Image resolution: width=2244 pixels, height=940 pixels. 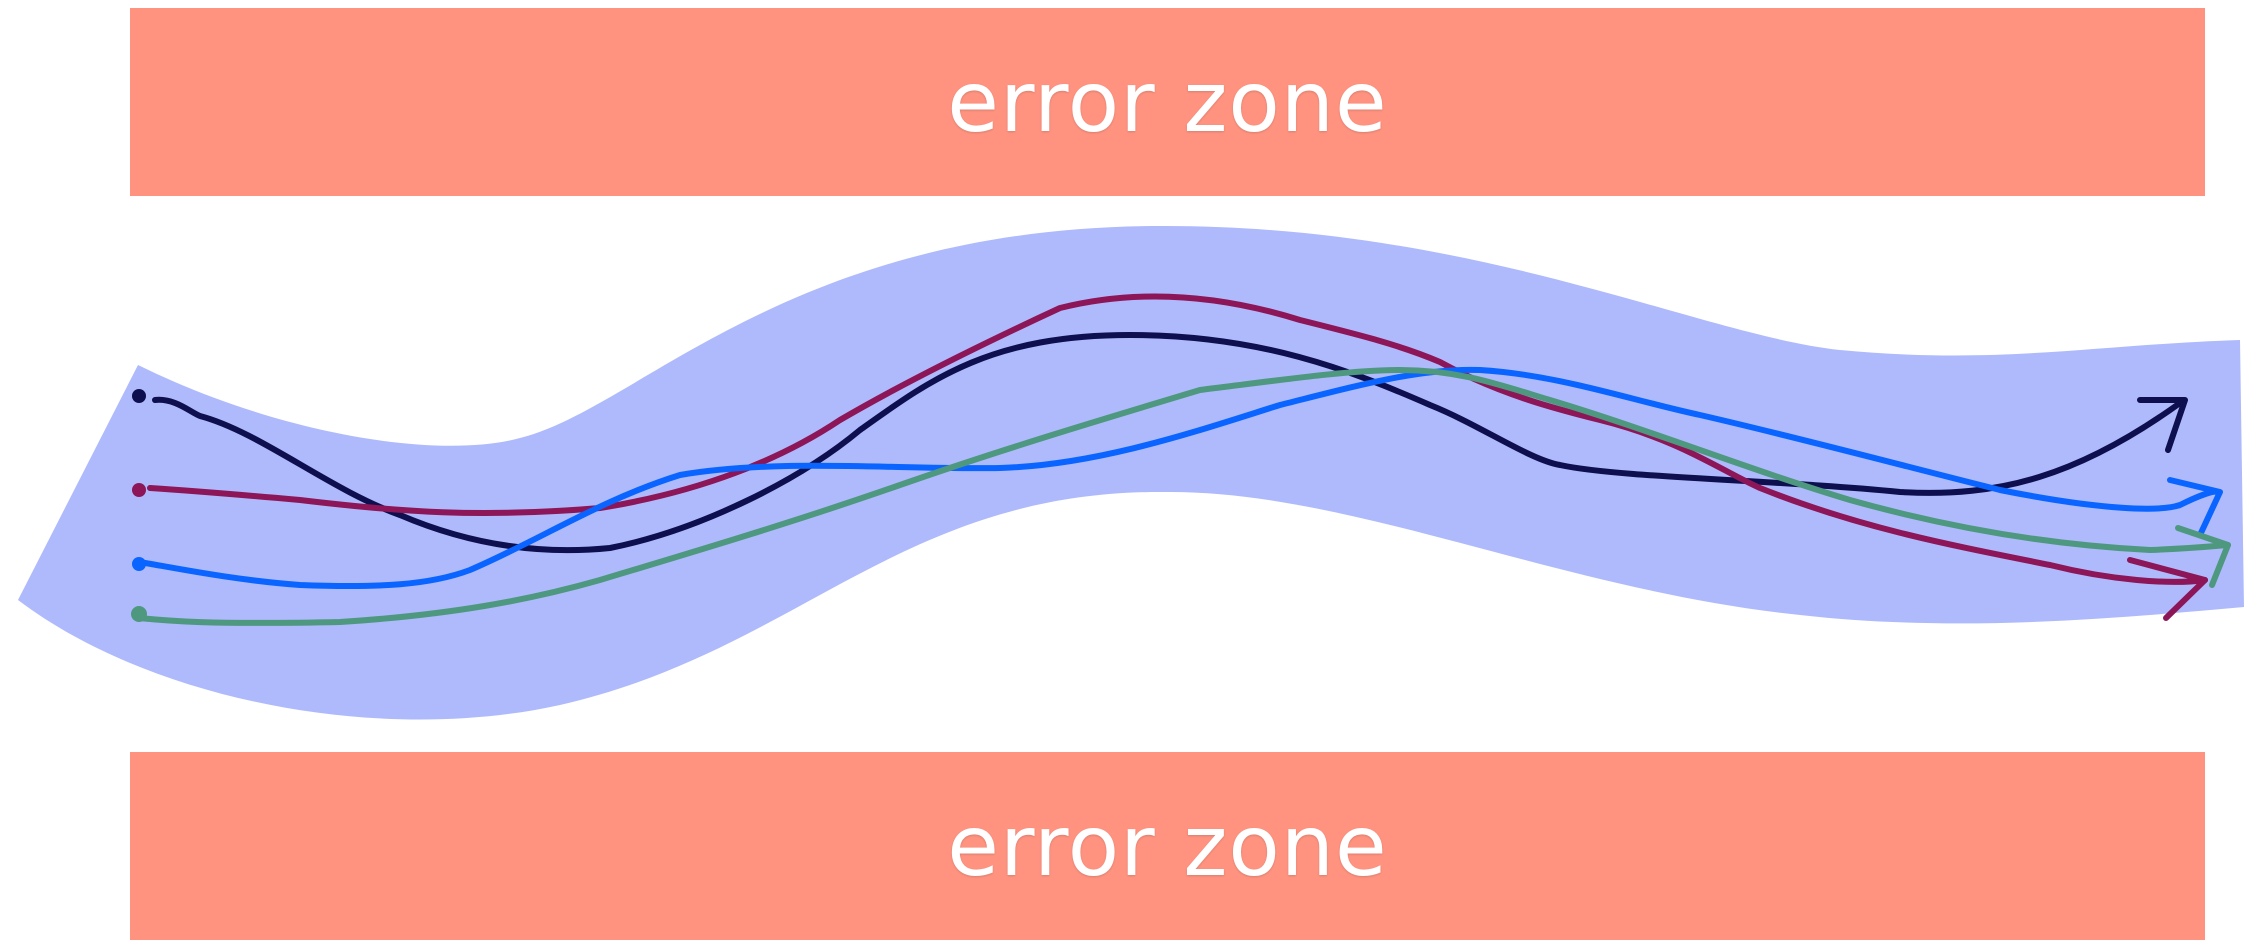 I want to click on top-error-zone-label: error zone, so click(x=1167, y=102).